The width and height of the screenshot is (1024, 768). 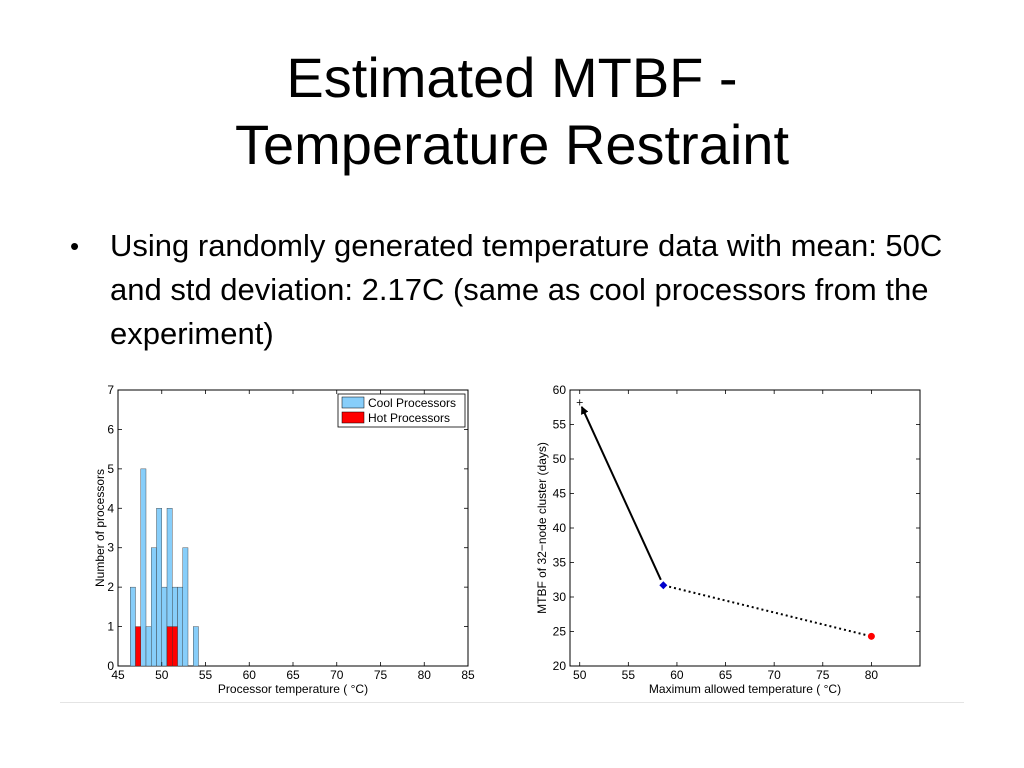 What do you see at coordinates (110, 469) in the screenshot?
I see `y-tick-label: 5` at bounding box center [110, 469].